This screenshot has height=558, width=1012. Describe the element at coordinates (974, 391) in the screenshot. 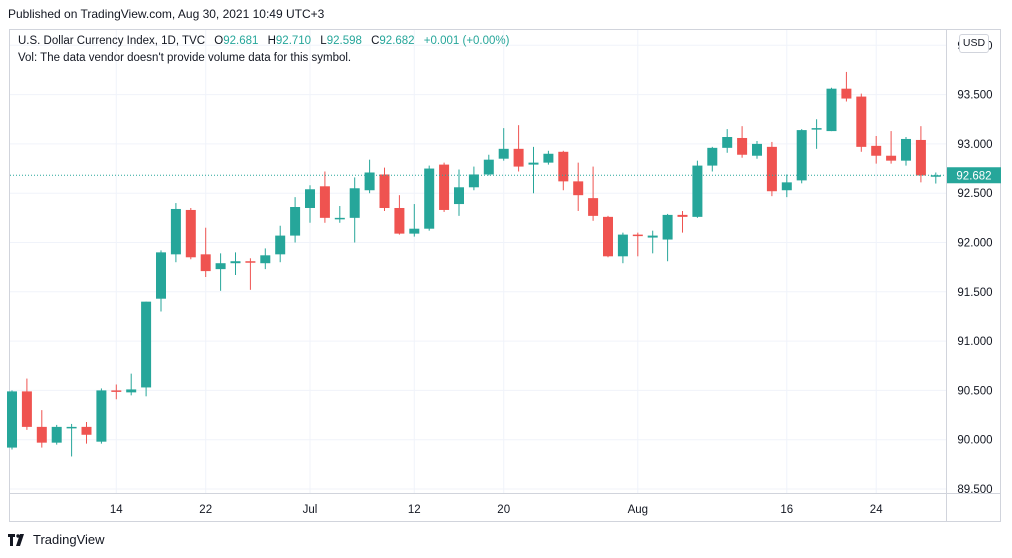

I see `price-tick-label: 90.500` at that location.